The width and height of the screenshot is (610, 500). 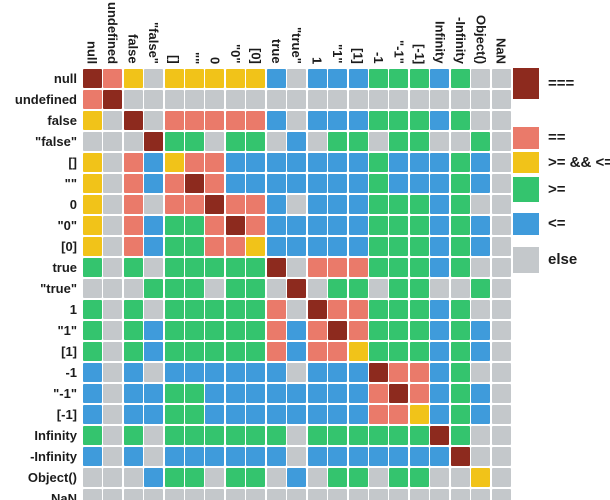 What do you see at coordinates (174, 32) in the screenshot?
I see `column-label: []` at bounding box center [174, 32].